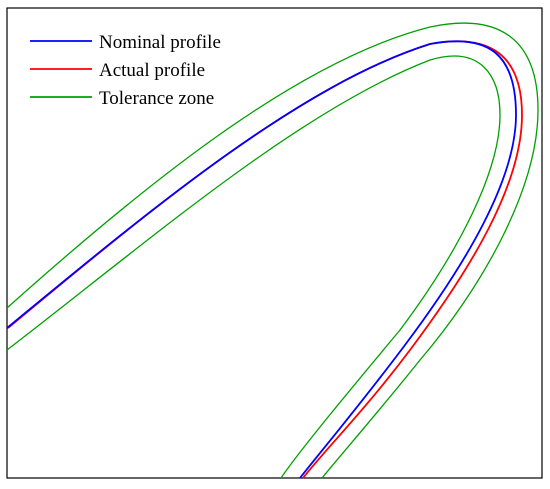 This screenshot has width=550, height=489. What do you see at coordinates (152, 70) in the screenshot?
I see `legend-label-actual: Actual profile` at bounding box center [152, 70].